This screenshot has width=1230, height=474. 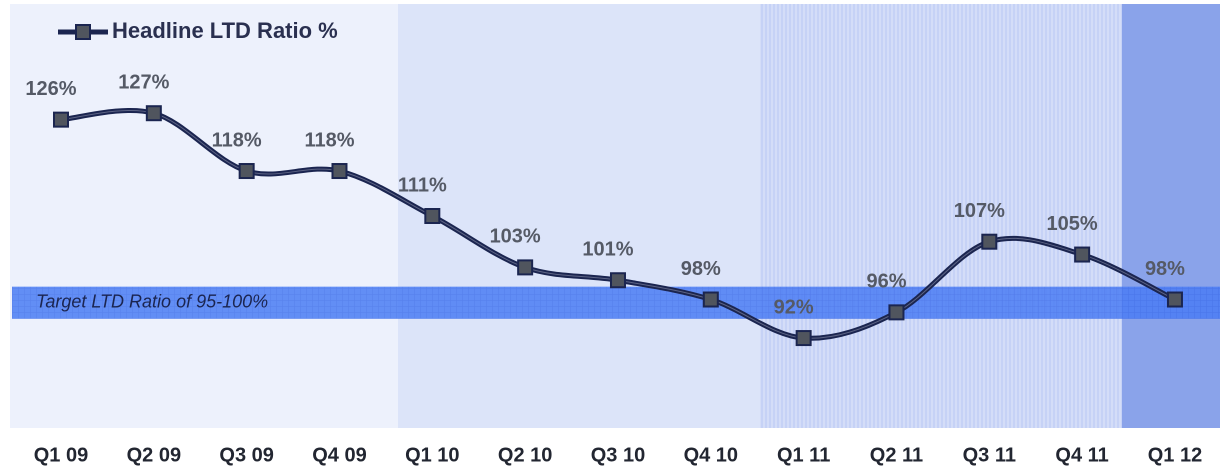 I want to click on x-tick-label: Q3 10, so click(x=618, y=455).